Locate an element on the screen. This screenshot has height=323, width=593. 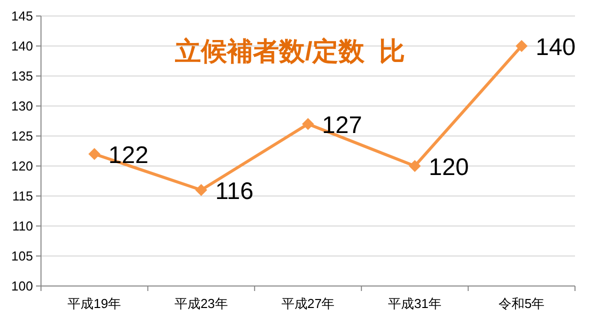
y-tick-label: 125 is located at coordinates (22, 136).